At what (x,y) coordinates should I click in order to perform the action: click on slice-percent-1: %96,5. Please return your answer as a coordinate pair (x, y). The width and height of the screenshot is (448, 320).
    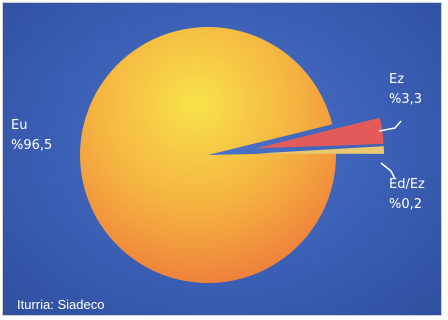
    Looking at the image, I should click on (31, 145).